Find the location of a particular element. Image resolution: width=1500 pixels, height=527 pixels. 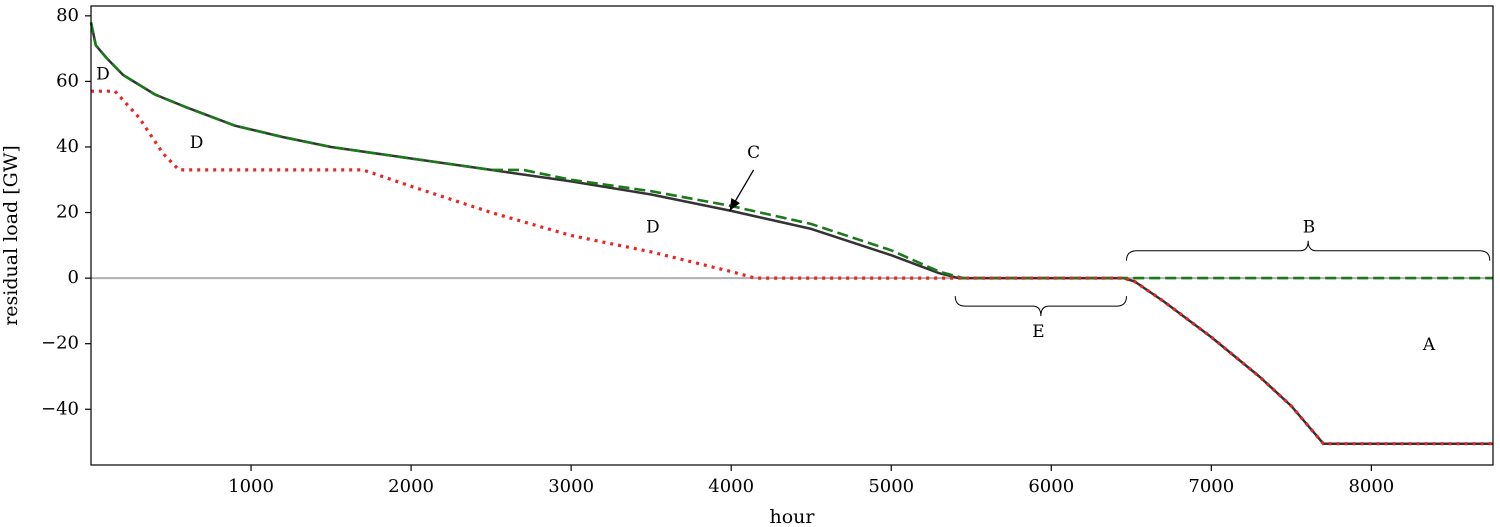

y-tick-label: −40 is located at coordinates (60, 408).